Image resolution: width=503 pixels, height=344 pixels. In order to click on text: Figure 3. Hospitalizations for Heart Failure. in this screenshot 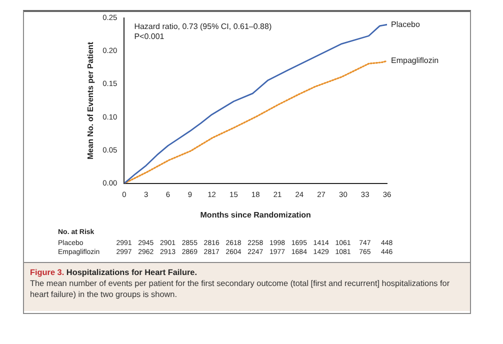, I will do `click(113, 272)`.